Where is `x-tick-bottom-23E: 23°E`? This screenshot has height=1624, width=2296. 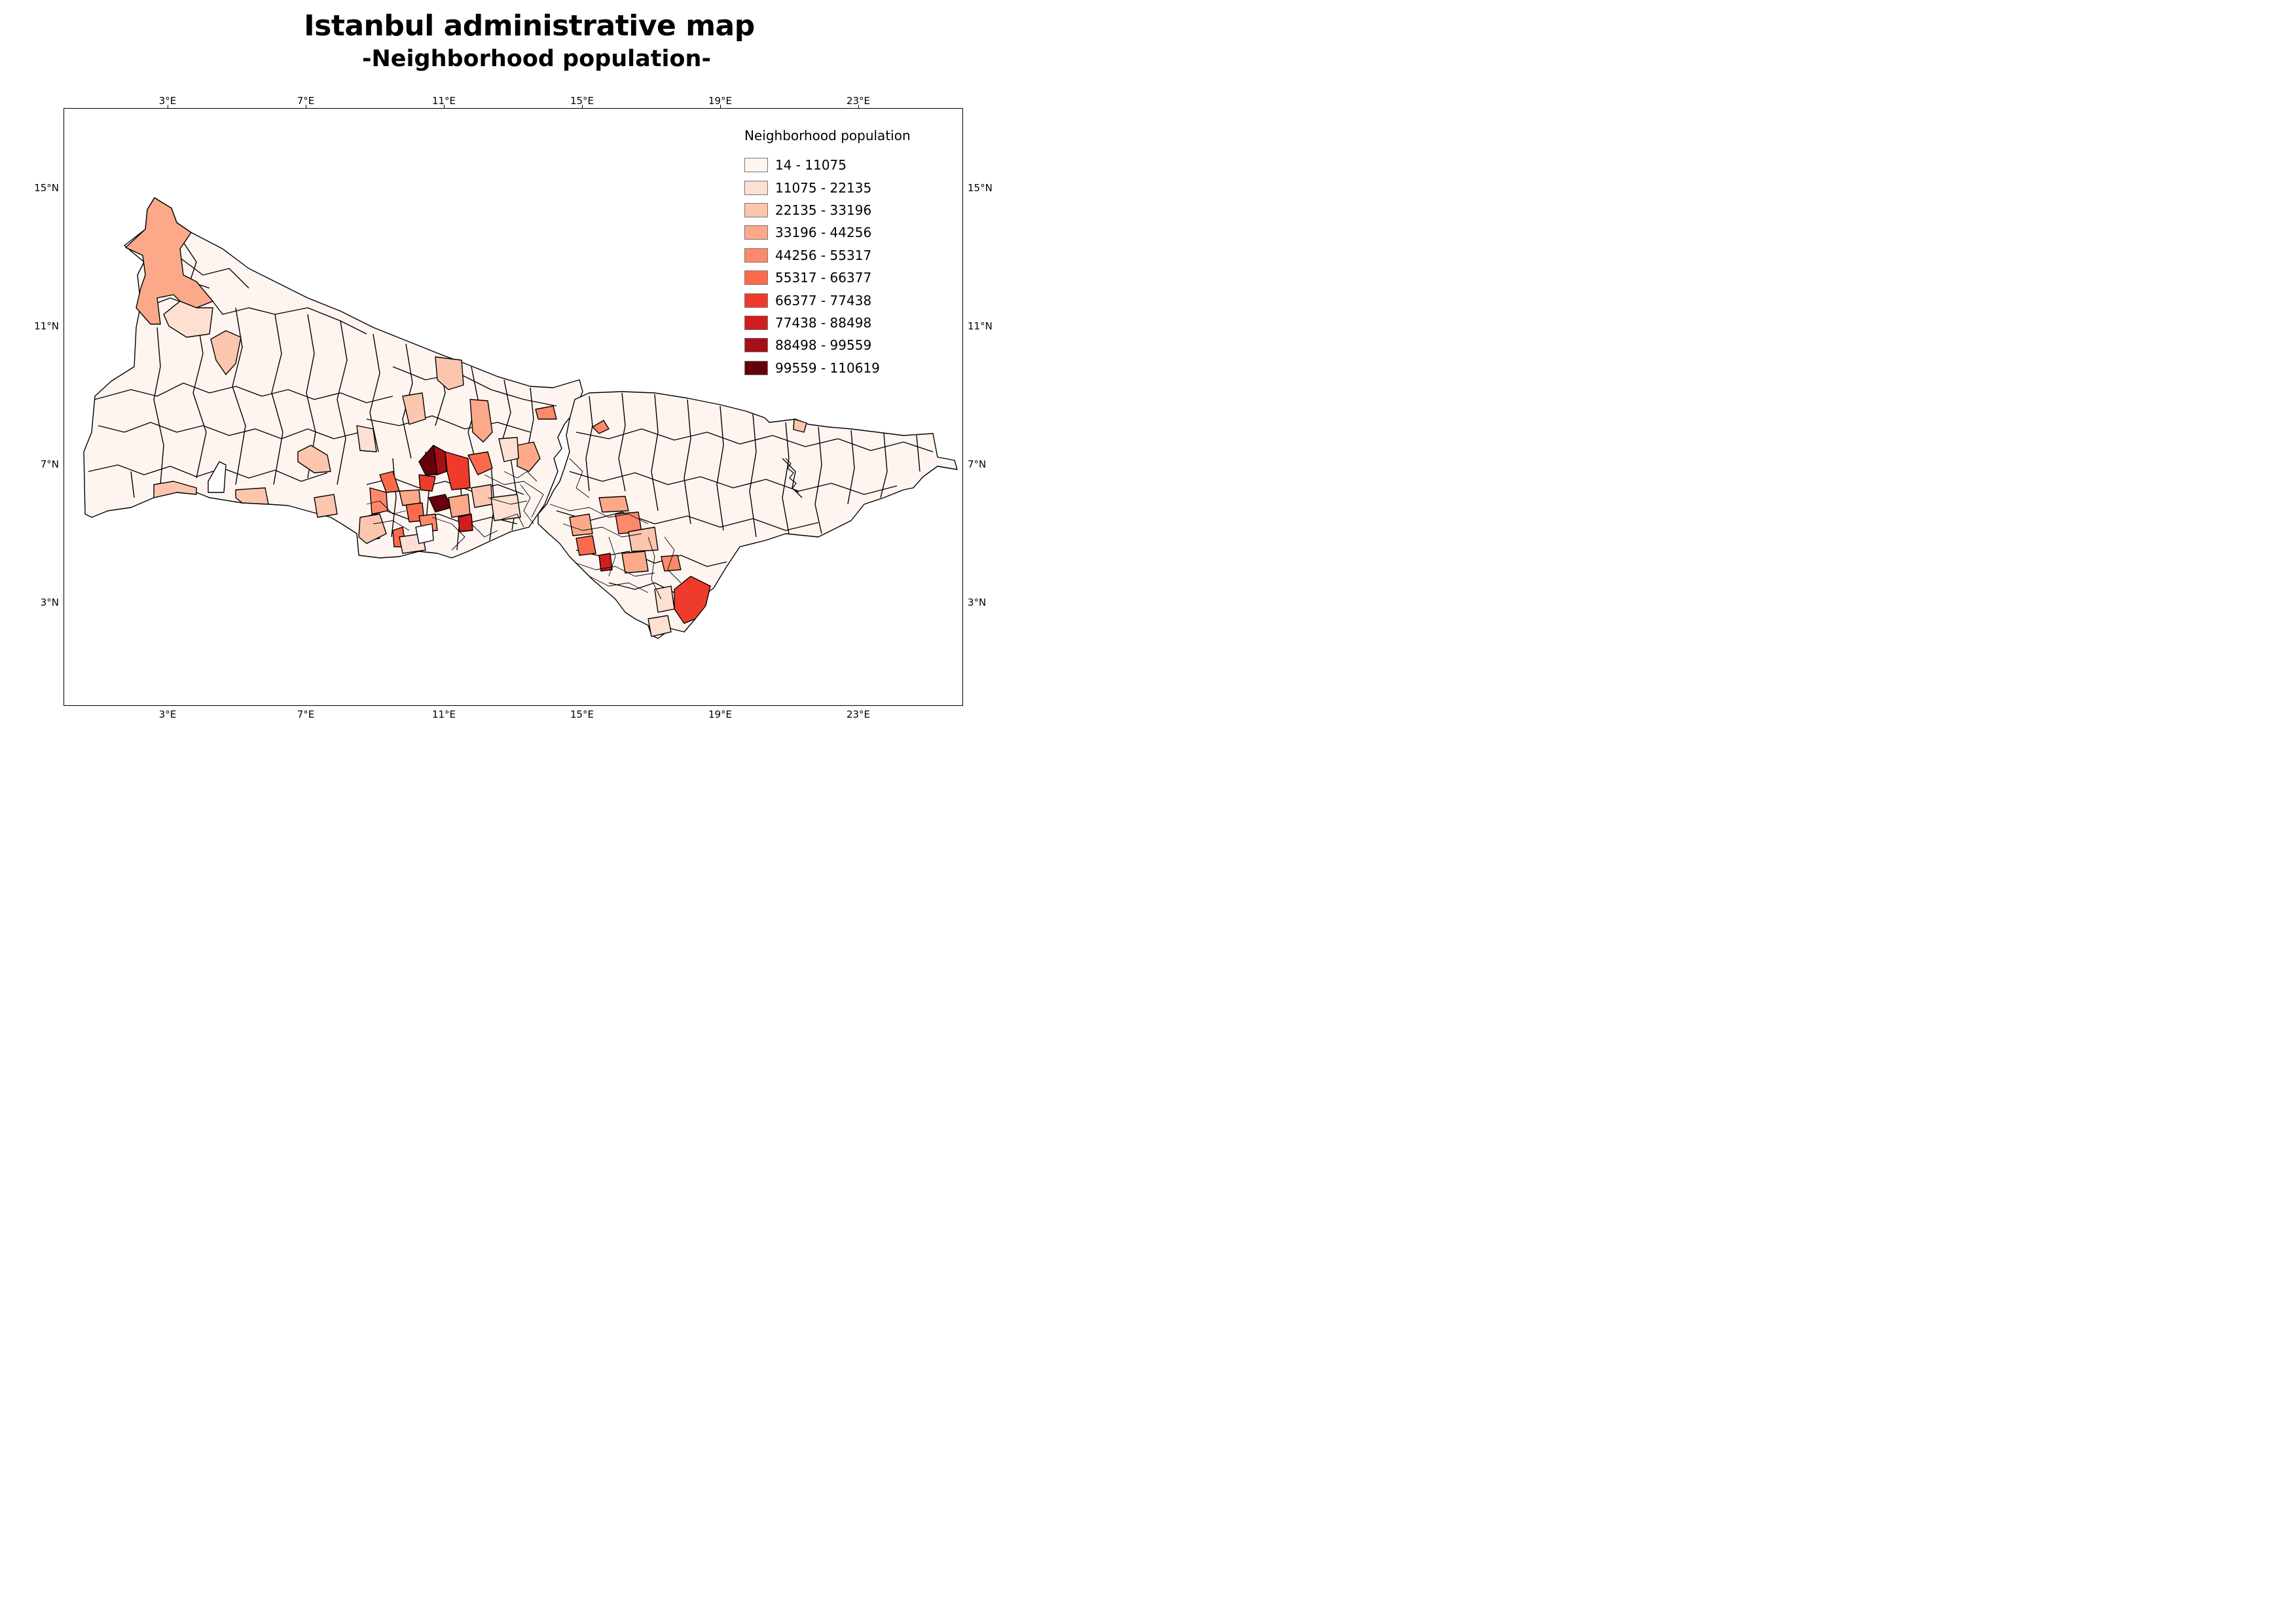
x-tick-bottom-23E: 23°E is located at coordinates (858, 714).